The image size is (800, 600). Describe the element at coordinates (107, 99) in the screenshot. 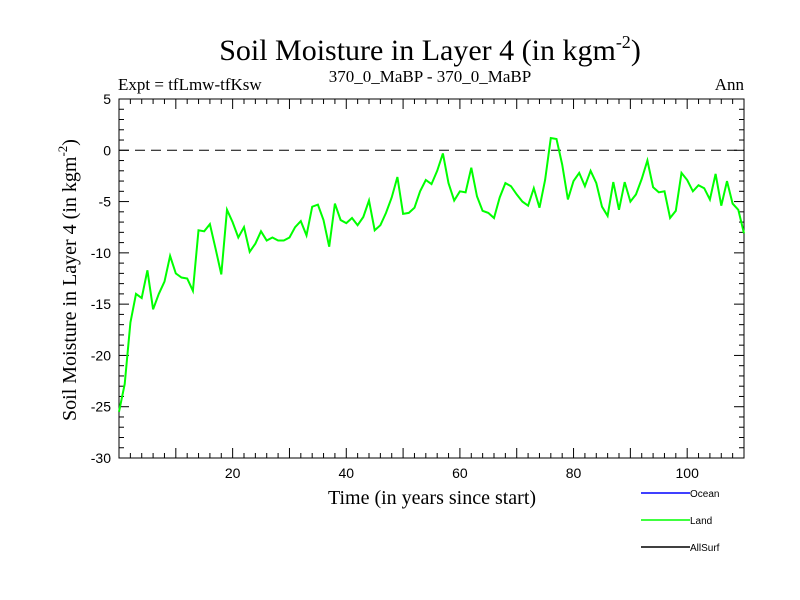

I see `y-tick-label: 5` at that location.